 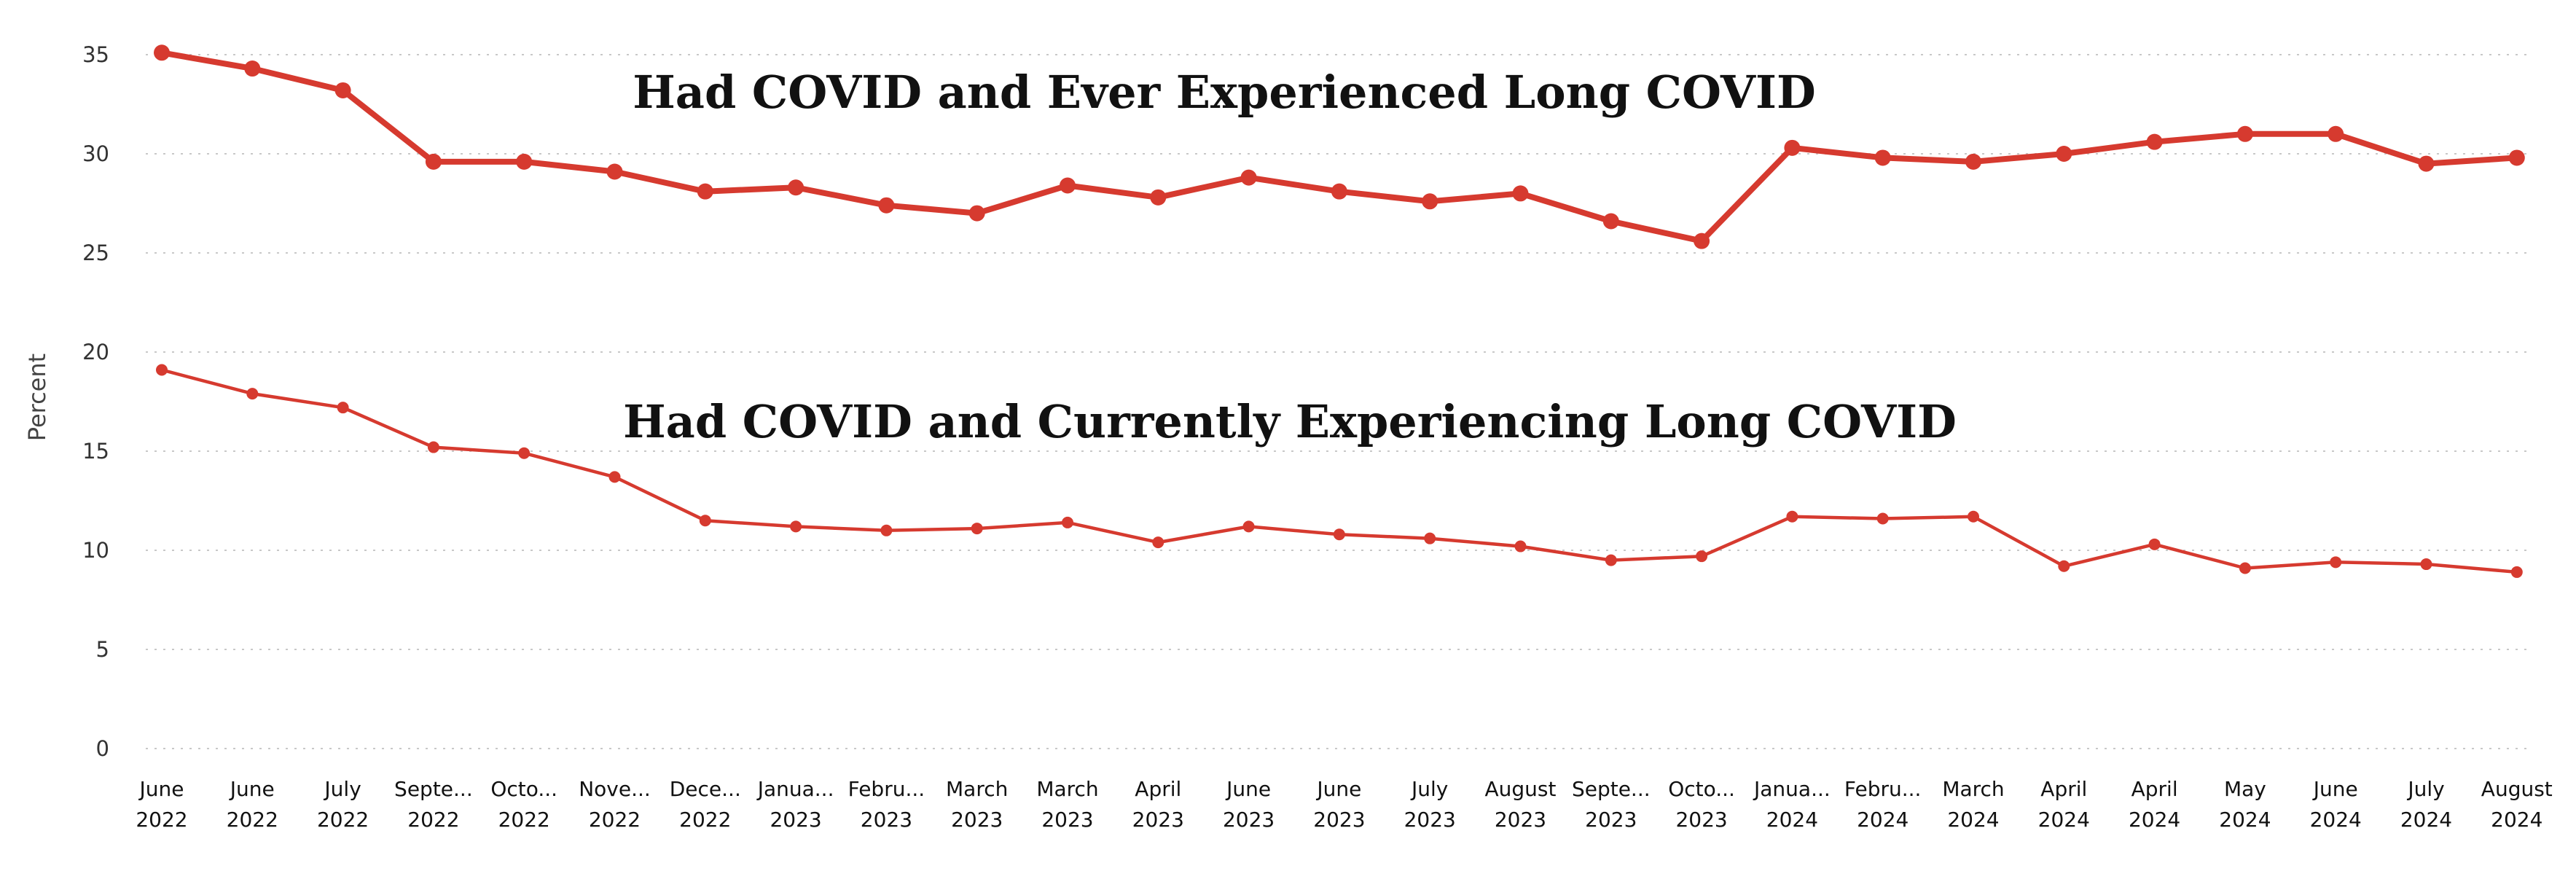 What do you see at coordinates (37, 398) in the screenshot?
I see `y-axis-label: Percent` at bounding box center [37, 398].